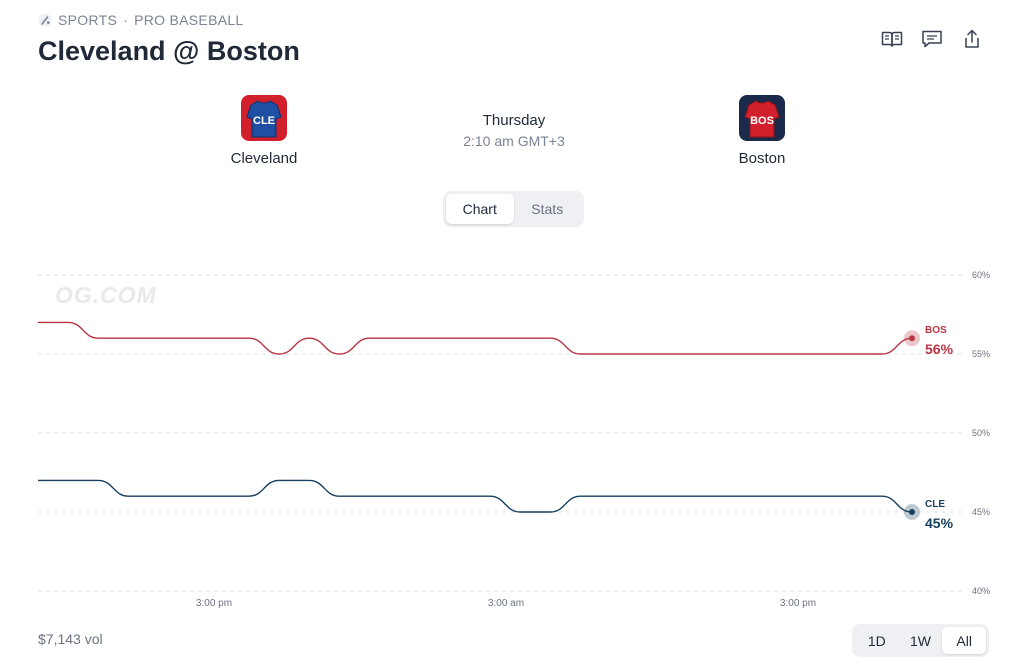 Image resolution: width=1023 pixels, height=672 pixels. I want to click on top-actions, so click(932, 41).